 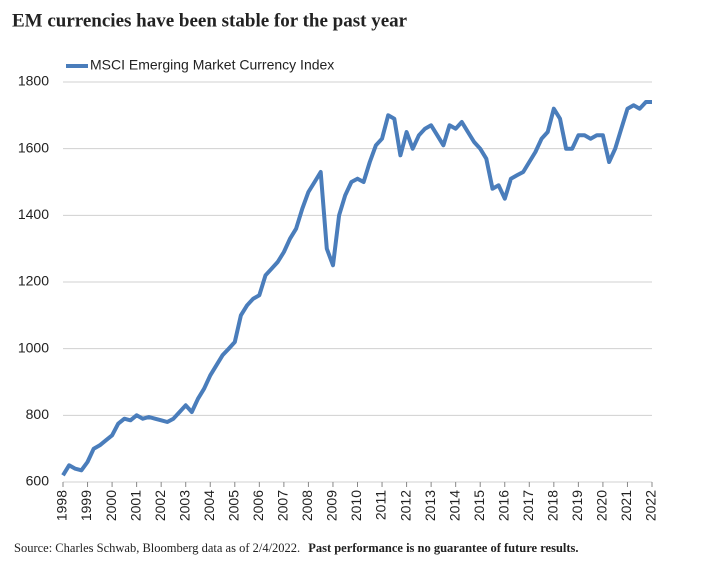 What do you see at coordinates (430, 505) in the screenshot?
I see `x-tick-label: 2013` at bounding box center [430, 505].